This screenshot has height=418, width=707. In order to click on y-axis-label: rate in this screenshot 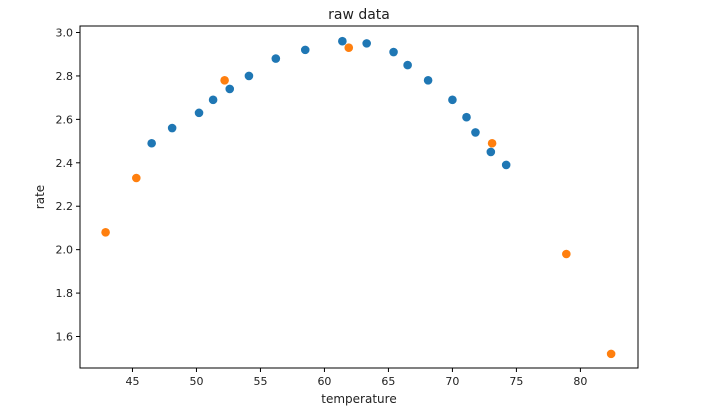, I will do `click(40, 197)`.